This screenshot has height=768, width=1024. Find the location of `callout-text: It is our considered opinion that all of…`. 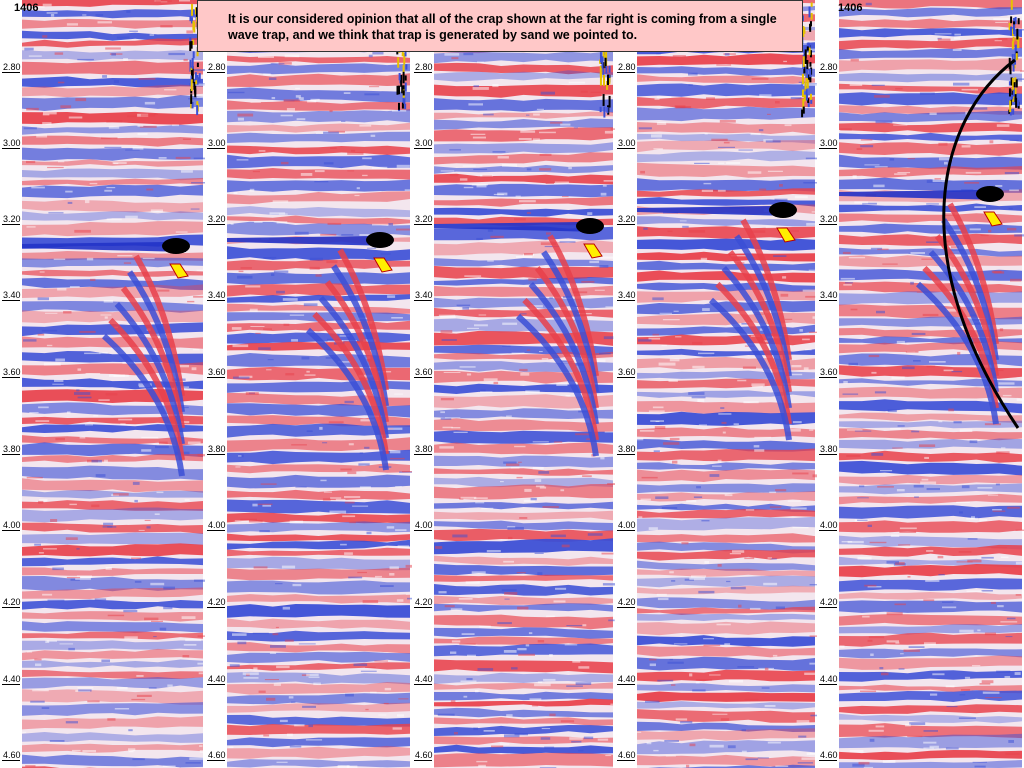

callout-text: It is our considered opinion that all of… is located at coordinates (502, 27).